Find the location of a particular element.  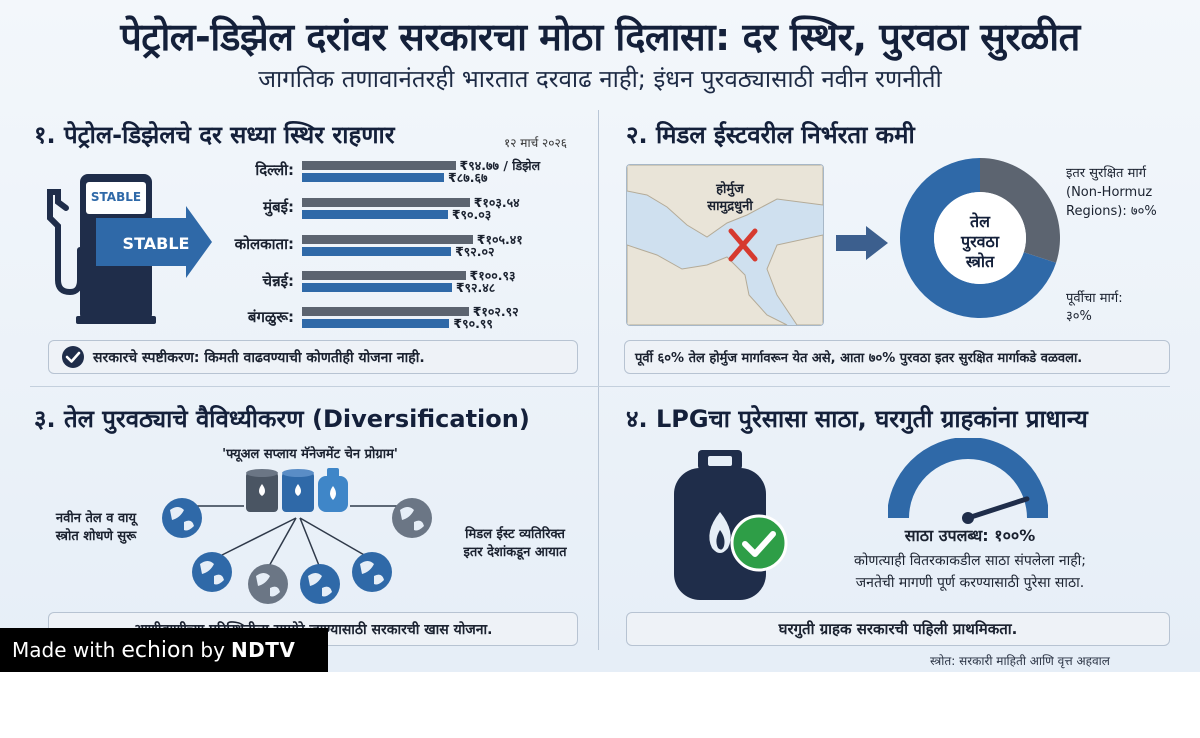

source-note: स्त्रोत: सरकारी माहिती आणि वृत्त अहवाल is located at coordinates (1020, 661).